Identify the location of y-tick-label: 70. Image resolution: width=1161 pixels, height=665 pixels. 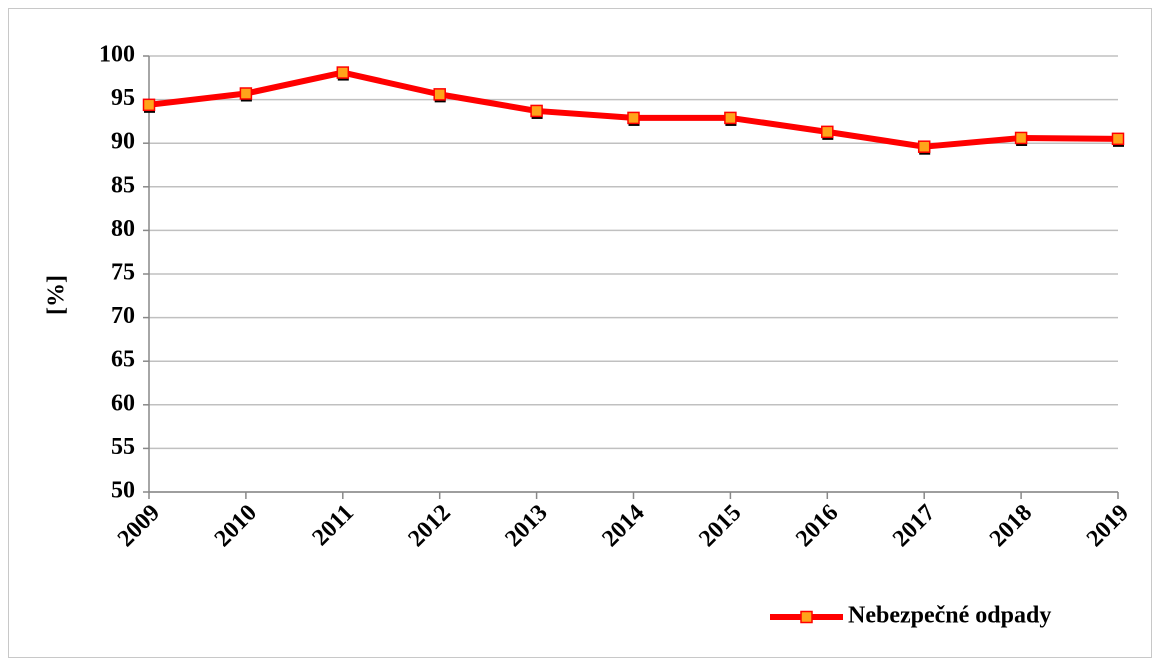
(123, 316).